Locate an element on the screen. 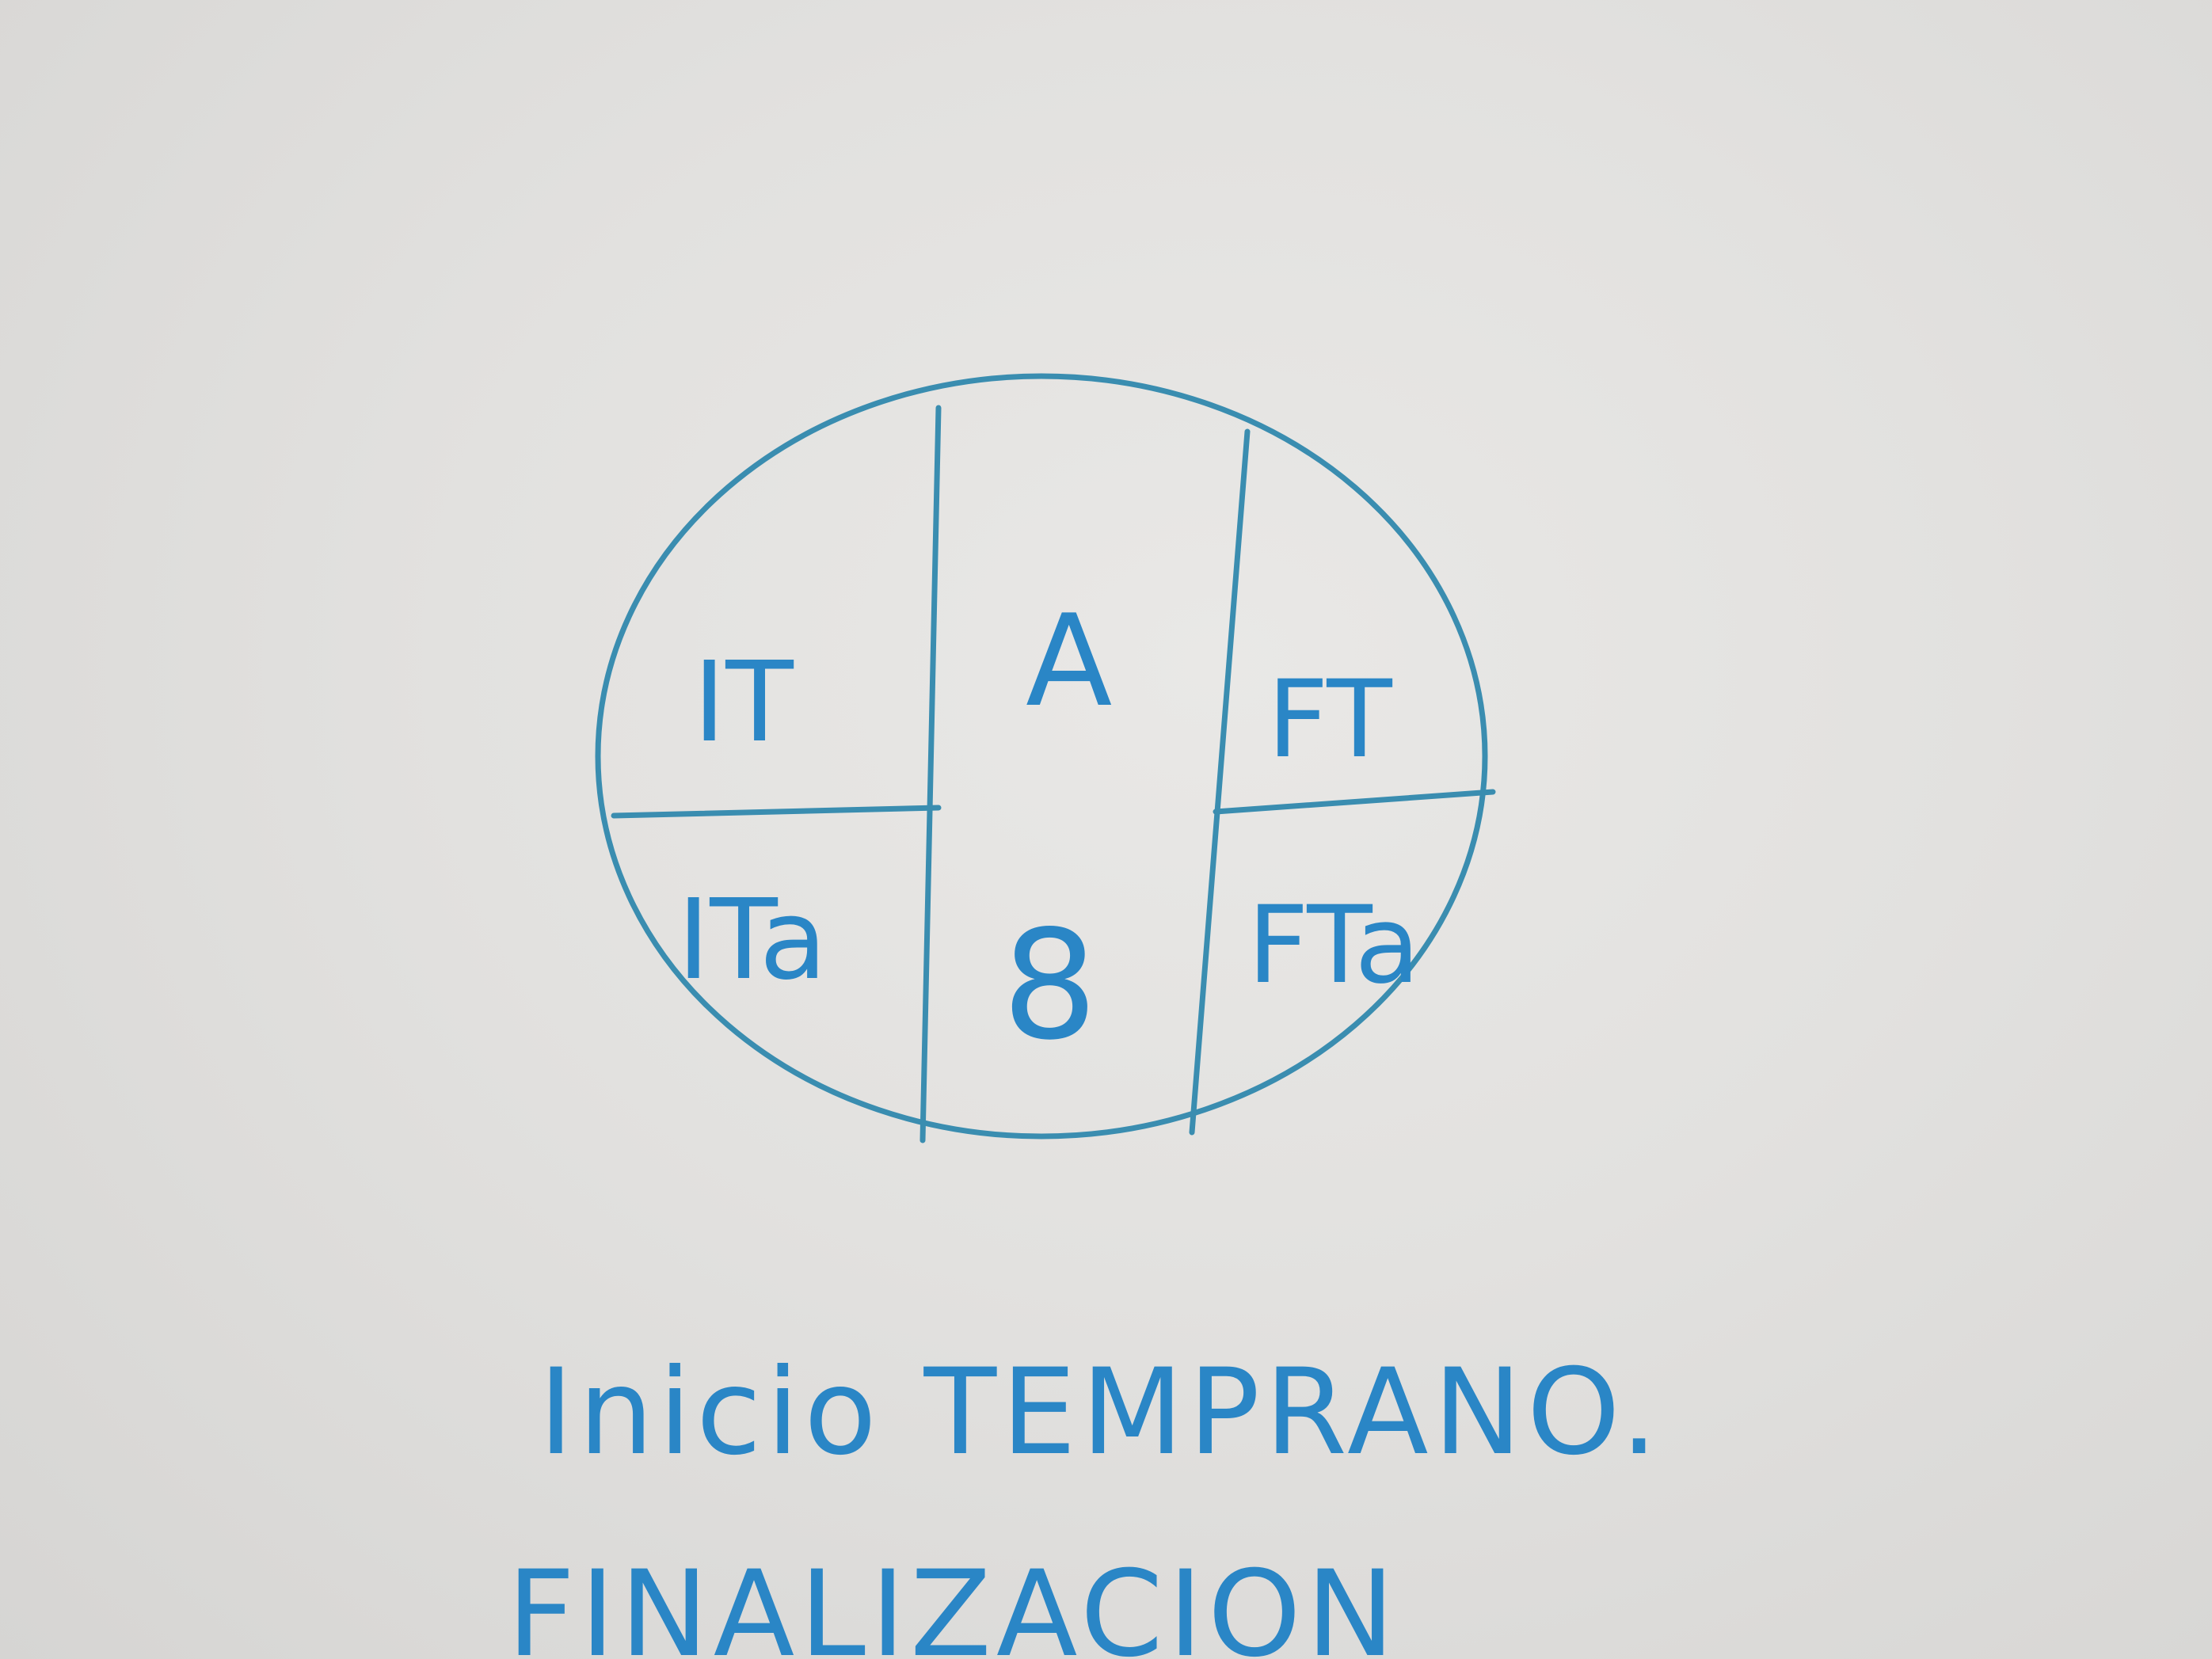 The width and height of the screenshot is (2212, 1659). early-start-label: IT is located at coordinates (743, 703).